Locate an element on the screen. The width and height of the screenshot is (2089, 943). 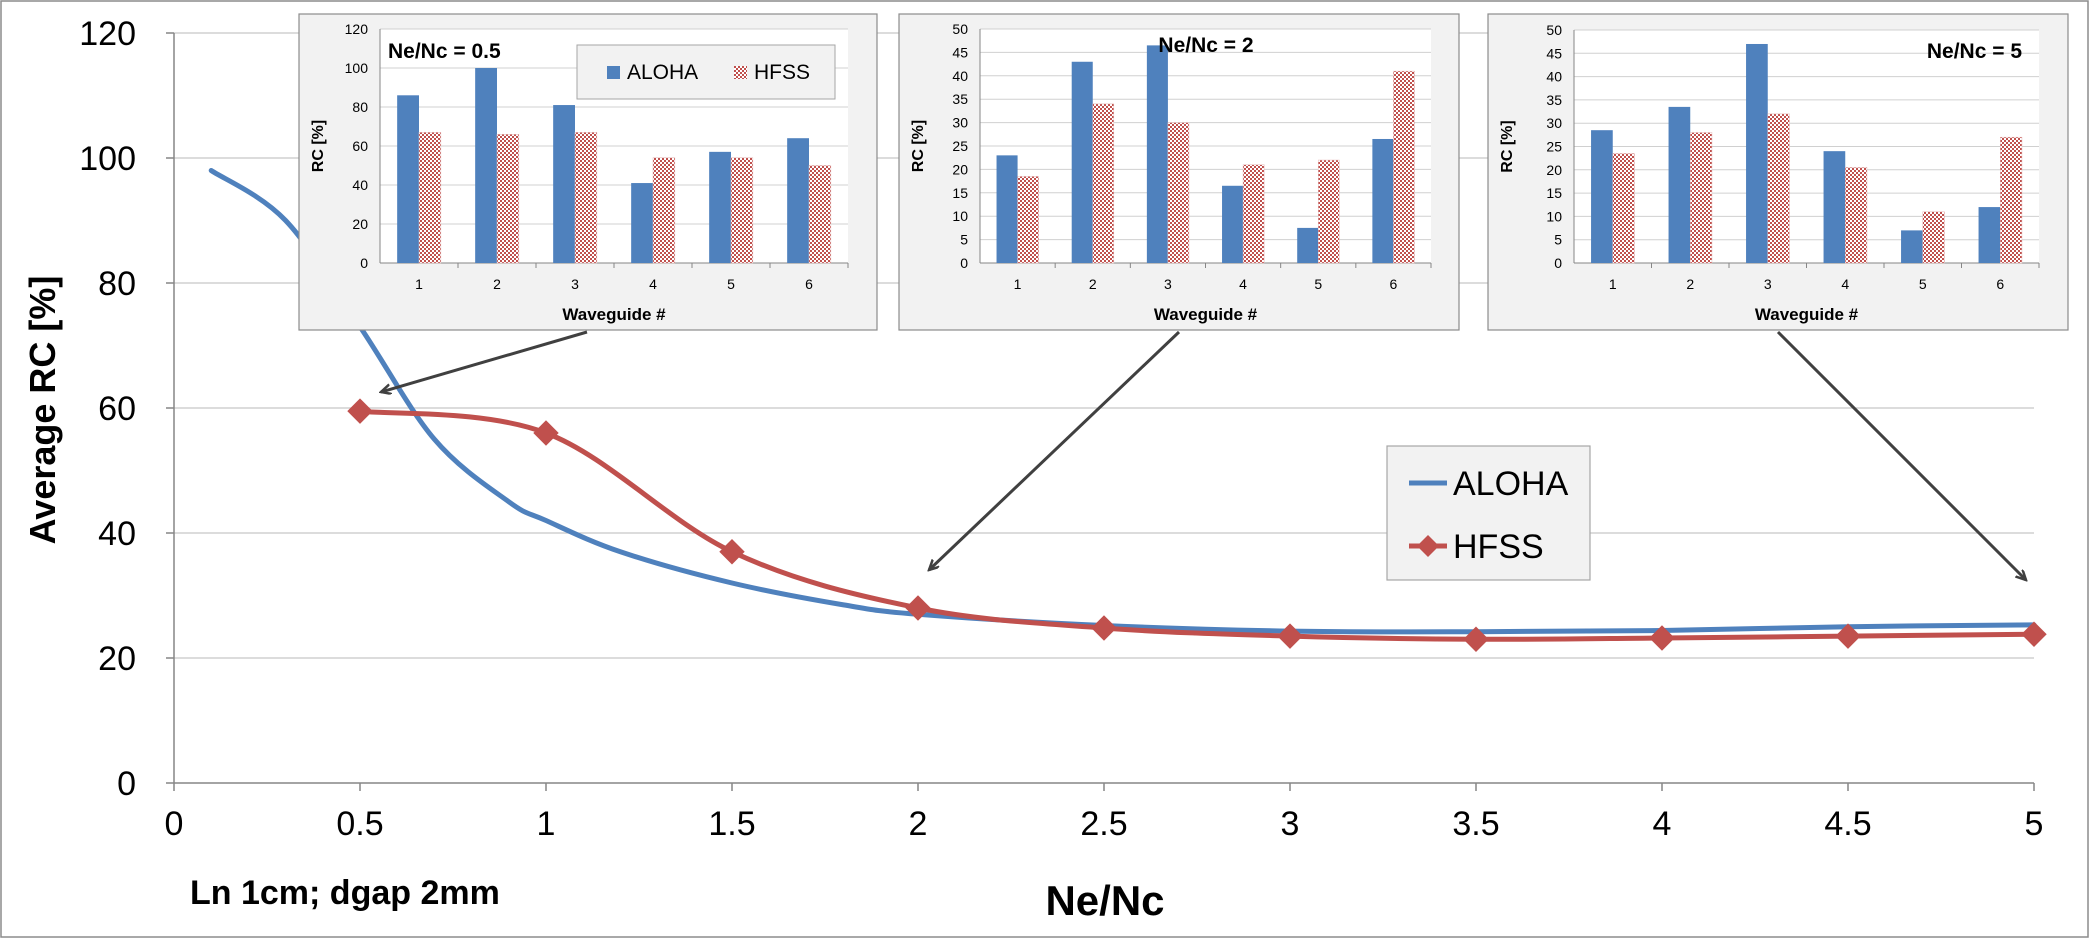
x-tick-label: 4.5 is located at coordinates (1847, 824).